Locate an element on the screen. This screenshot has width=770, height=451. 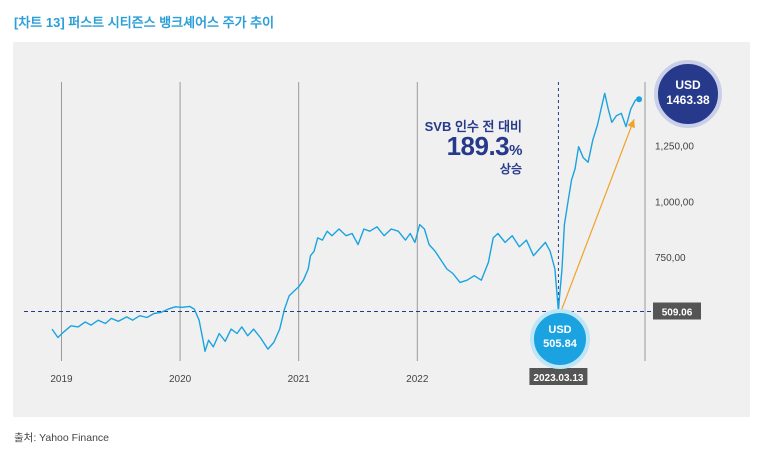
source-note: 출처: Yahoo Finance is located at coordinates (62, 438).